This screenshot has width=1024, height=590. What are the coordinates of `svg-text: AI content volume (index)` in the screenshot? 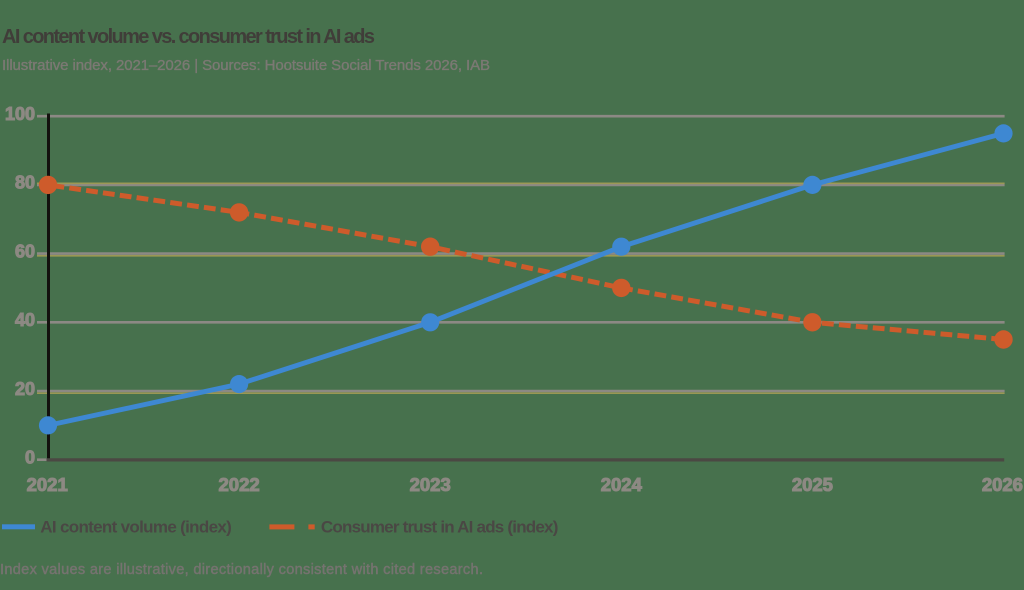 It's located at (136, 527).